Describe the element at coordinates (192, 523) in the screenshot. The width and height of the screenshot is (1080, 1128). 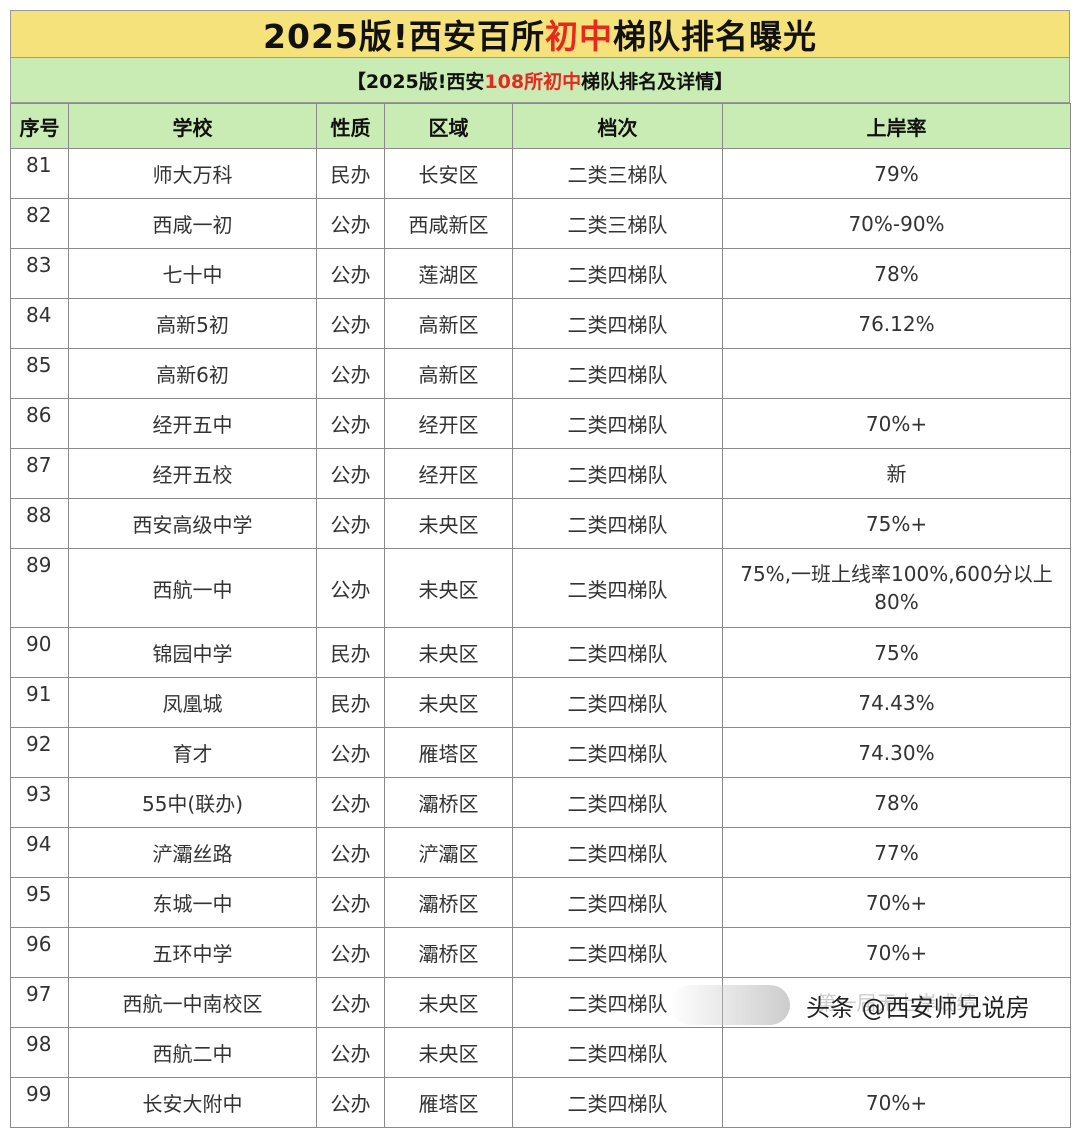
I see `cell-school: 西安高级中学` at that location.